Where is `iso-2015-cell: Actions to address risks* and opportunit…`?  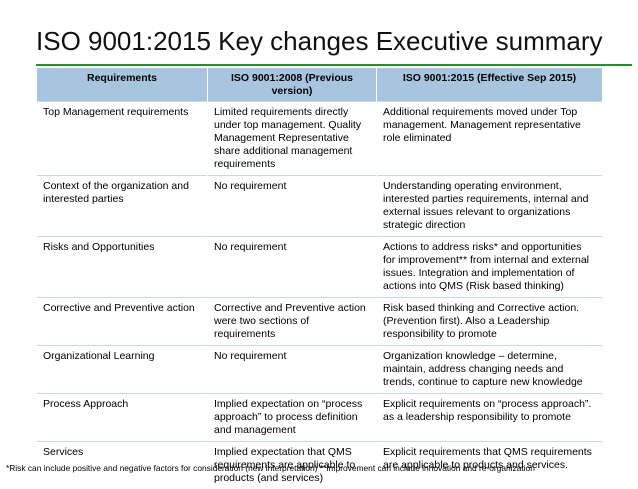
iso-2015-cell: Actions to address risks* and opportunit… is located at coordinates (490, 267).